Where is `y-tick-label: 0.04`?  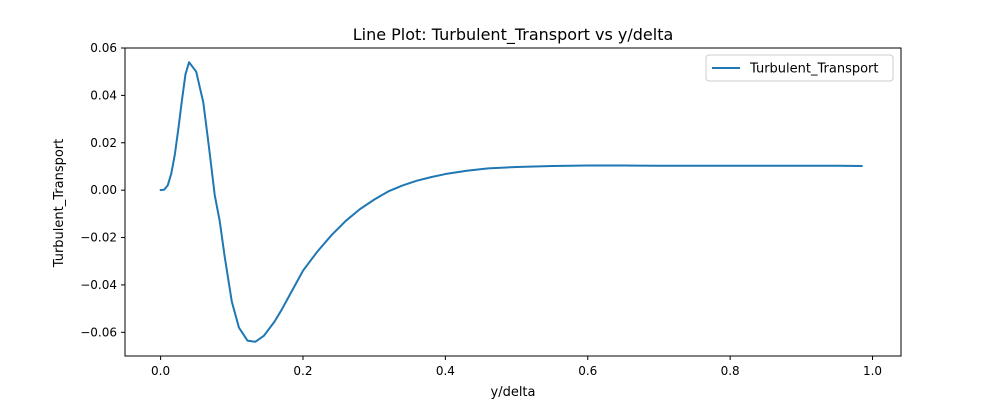 y-tick-label: 0.04 is located at coordinates (103, 95).